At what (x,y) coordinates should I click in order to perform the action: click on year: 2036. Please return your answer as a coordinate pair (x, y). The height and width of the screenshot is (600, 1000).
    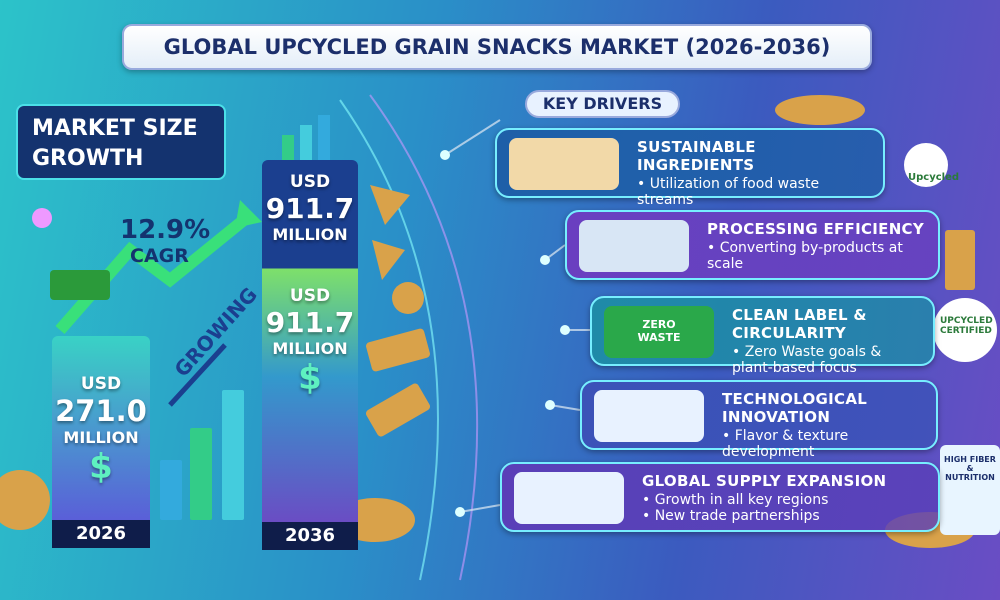
    Looking at the image, I should click on (310, 536).